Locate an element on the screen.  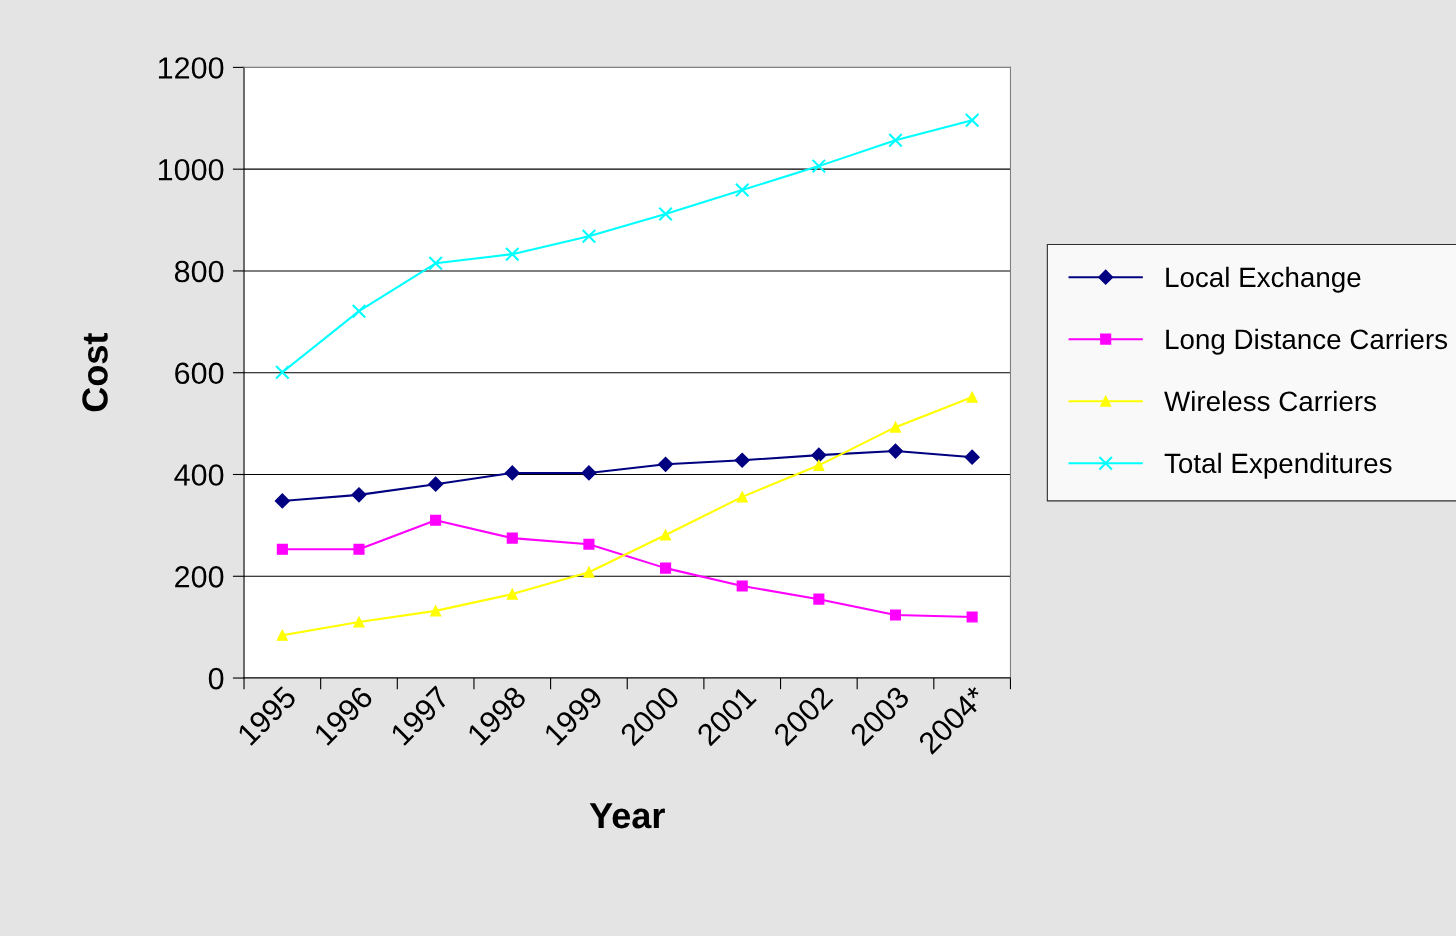
legend-label: Wireless Carriers is located at coordinates (1270, 401).